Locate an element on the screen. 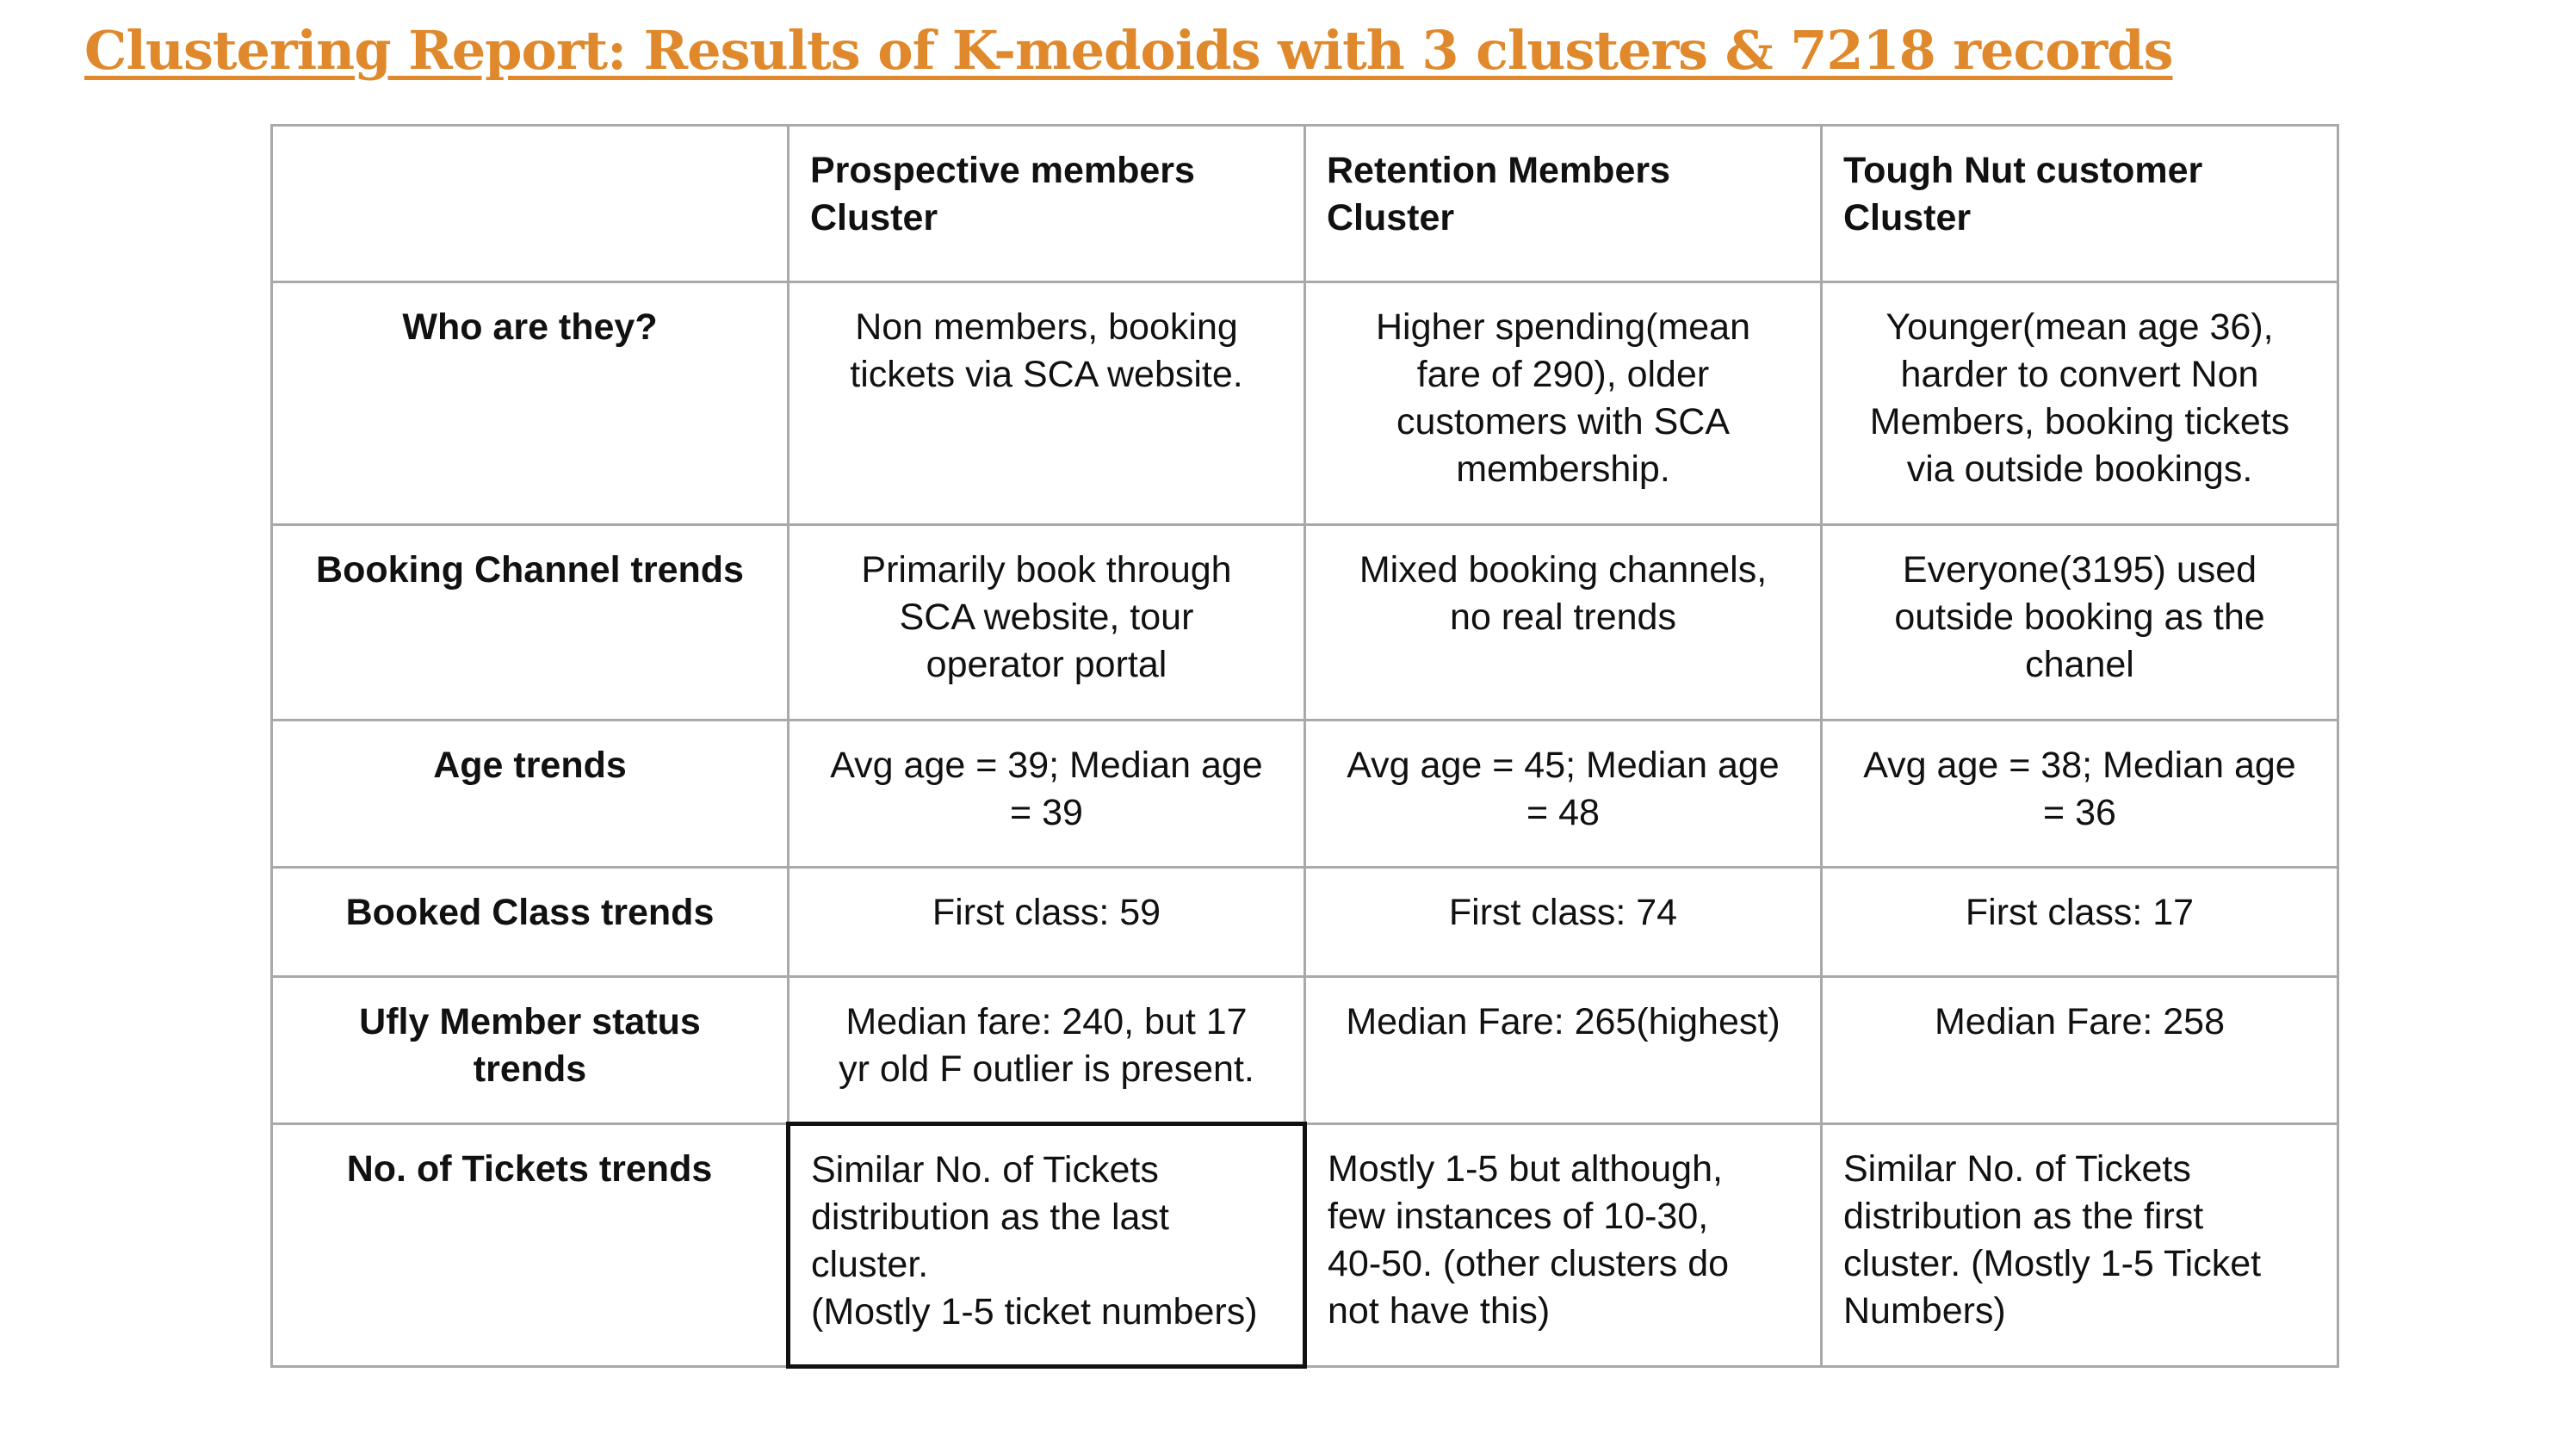 Image resolution: width=2576 pixels, height=1447 pixels. table-cell: Avg age = 45; Median age = 48 is located at coordinates (1563, 794).